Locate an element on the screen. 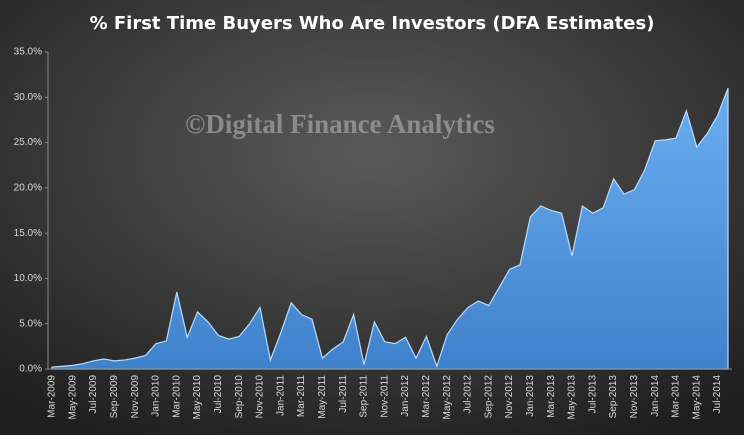 The width and height of the screenshot is (744, 435). y-tick-label: 25.0% is located at coordinates (28, 142).